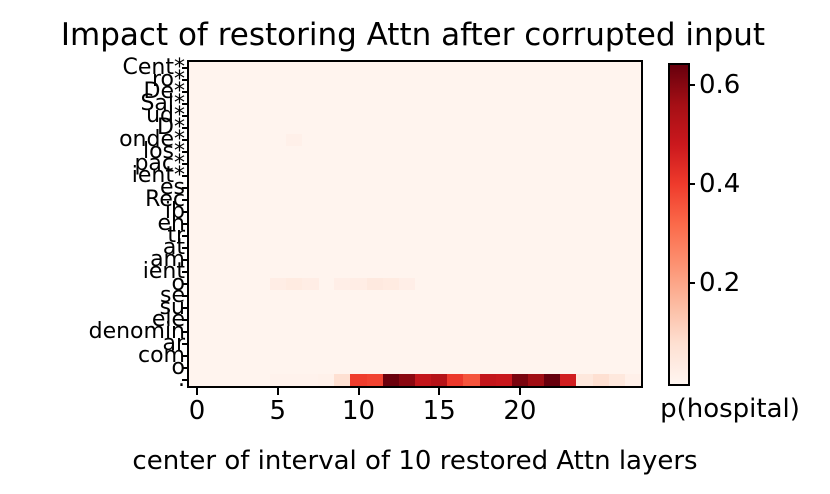 This screenshot has width=830, height=494. I want to click on x-tick-label: 5, so click(278, 411).